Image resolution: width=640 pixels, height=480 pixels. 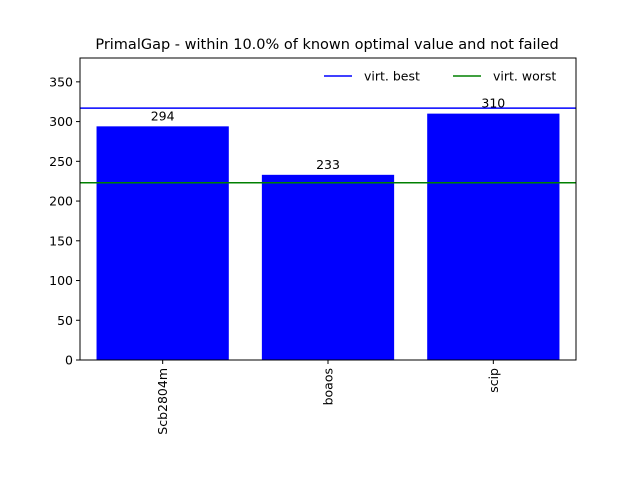 I want to click on data-label: 310, so click(x=493, y=103).